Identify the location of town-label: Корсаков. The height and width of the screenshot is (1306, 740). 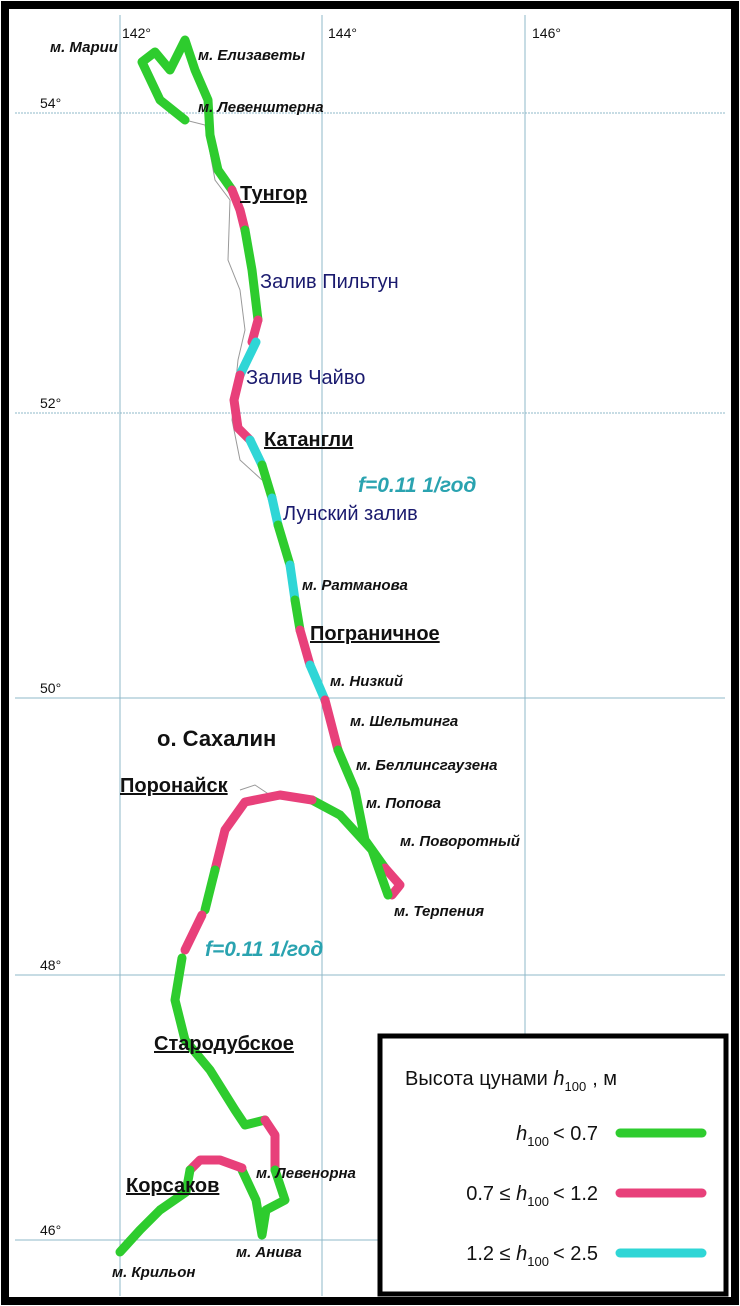
(172, 1186).